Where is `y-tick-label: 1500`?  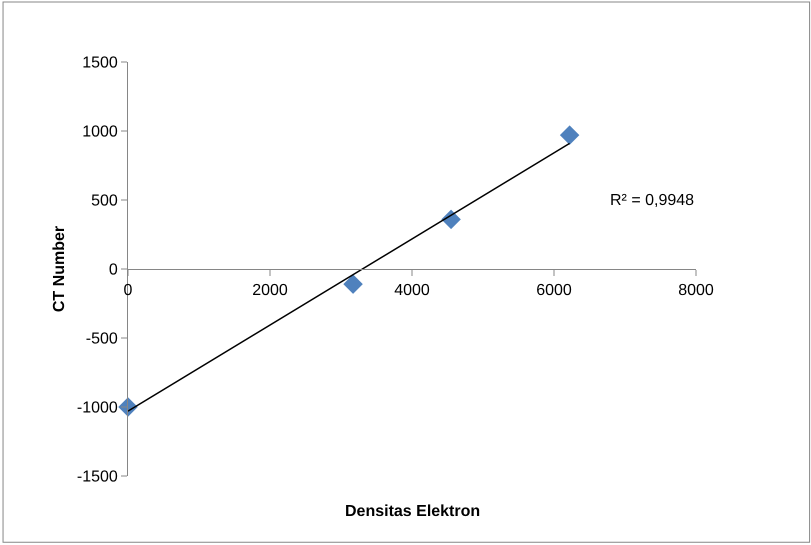 y-tick-label: 1500 is located at coordinates (100, 63).